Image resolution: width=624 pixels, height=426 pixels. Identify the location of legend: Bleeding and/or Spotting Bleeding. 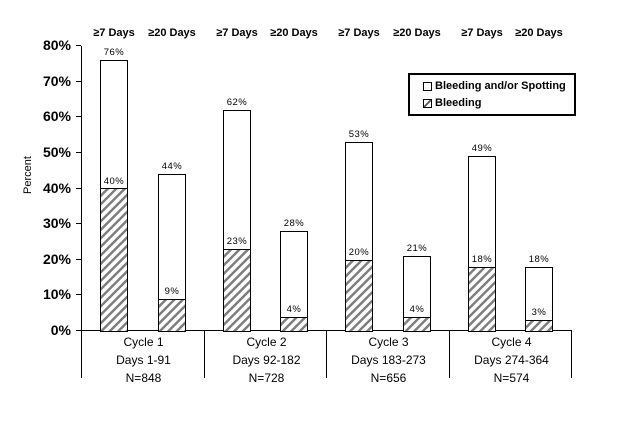
(492, 94).